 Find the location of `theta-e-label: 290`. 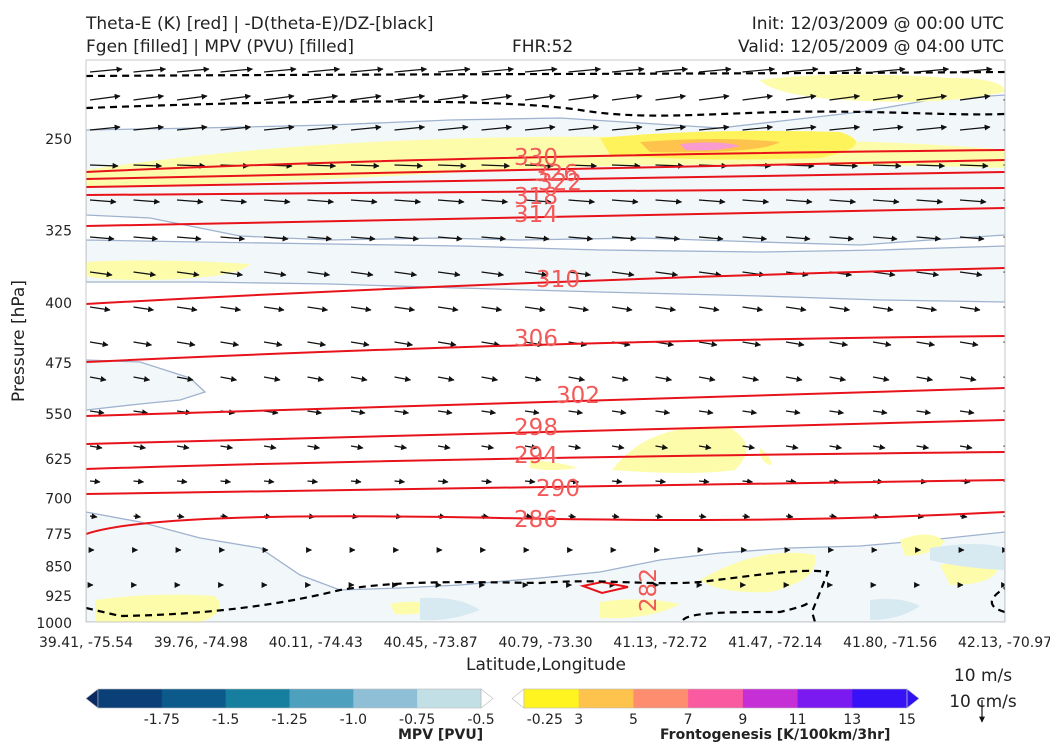

theta-e-label: 290 is located at coordinates (558, 489).